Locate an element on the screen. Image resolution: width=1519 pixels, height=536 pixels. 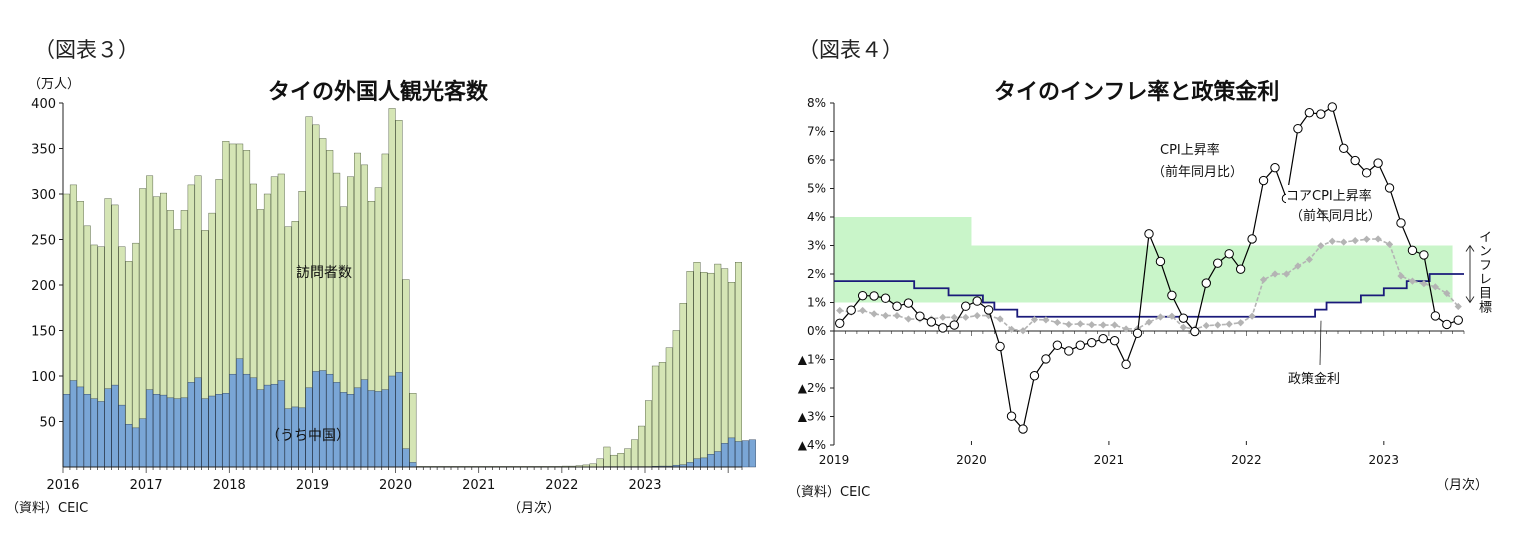
figure-label: （図表３） is located at coordinates (86, 50).